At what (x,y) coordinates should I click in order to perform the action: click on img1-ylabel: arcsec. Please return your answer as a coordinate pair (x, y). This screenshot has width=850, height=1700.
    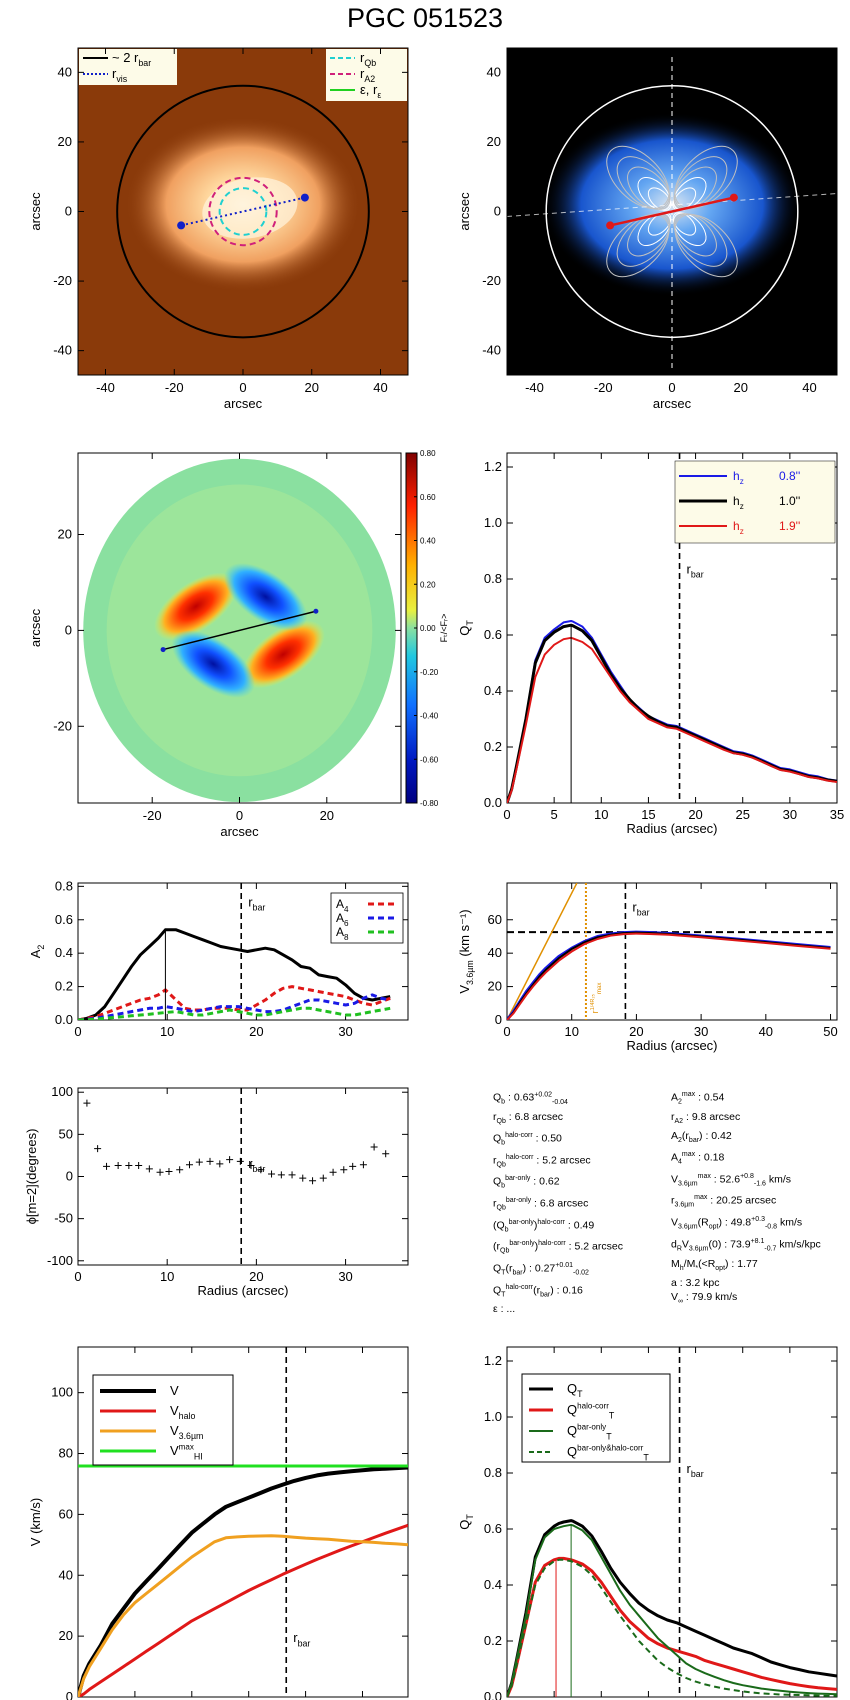
    Looking at the image, I should click on (35, 211).